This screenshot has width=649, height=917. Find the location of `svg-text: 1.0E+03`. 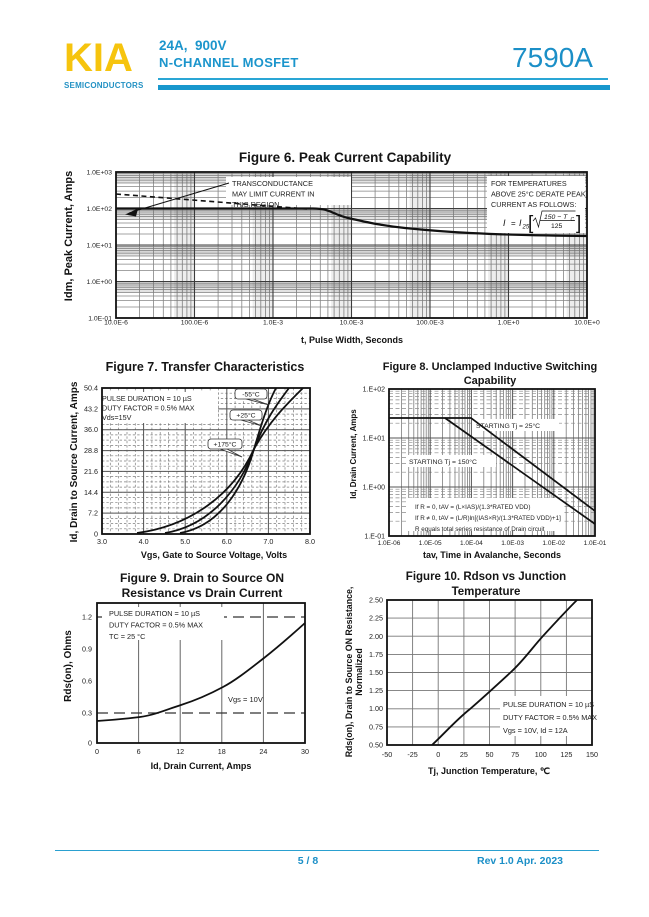

svg-text: 1.0E+03 is located at coordinates (99, 173).